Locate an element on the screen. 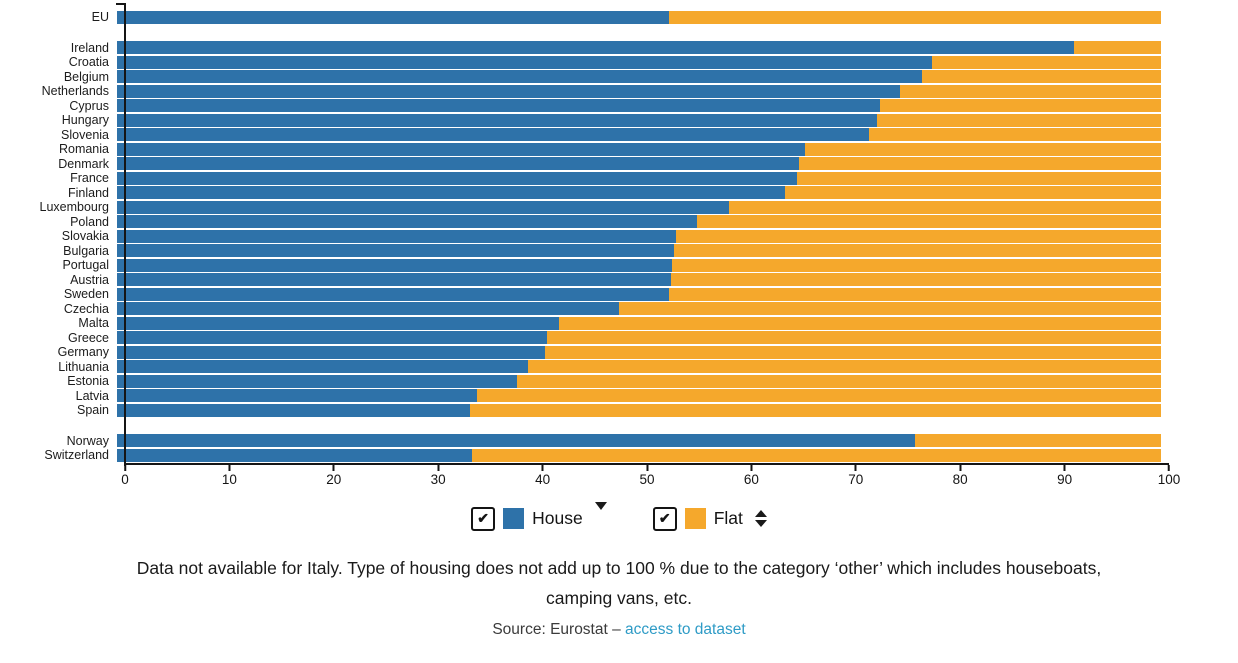  flat-checkbox: ✔ is located at coordinates (664, 518).